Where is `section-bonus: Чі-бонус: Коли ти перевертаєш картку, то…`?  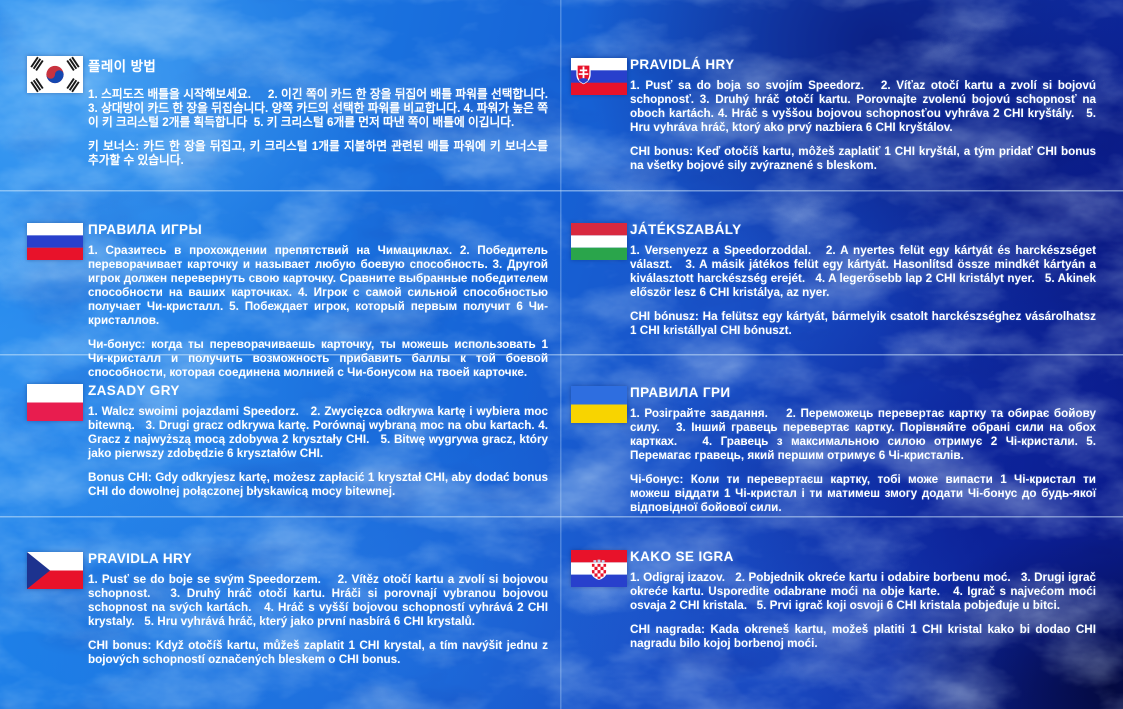 section-bonus: Чі-бонус: Коли ти перевертаєш картку, то… is located at coordinates (863, 493).